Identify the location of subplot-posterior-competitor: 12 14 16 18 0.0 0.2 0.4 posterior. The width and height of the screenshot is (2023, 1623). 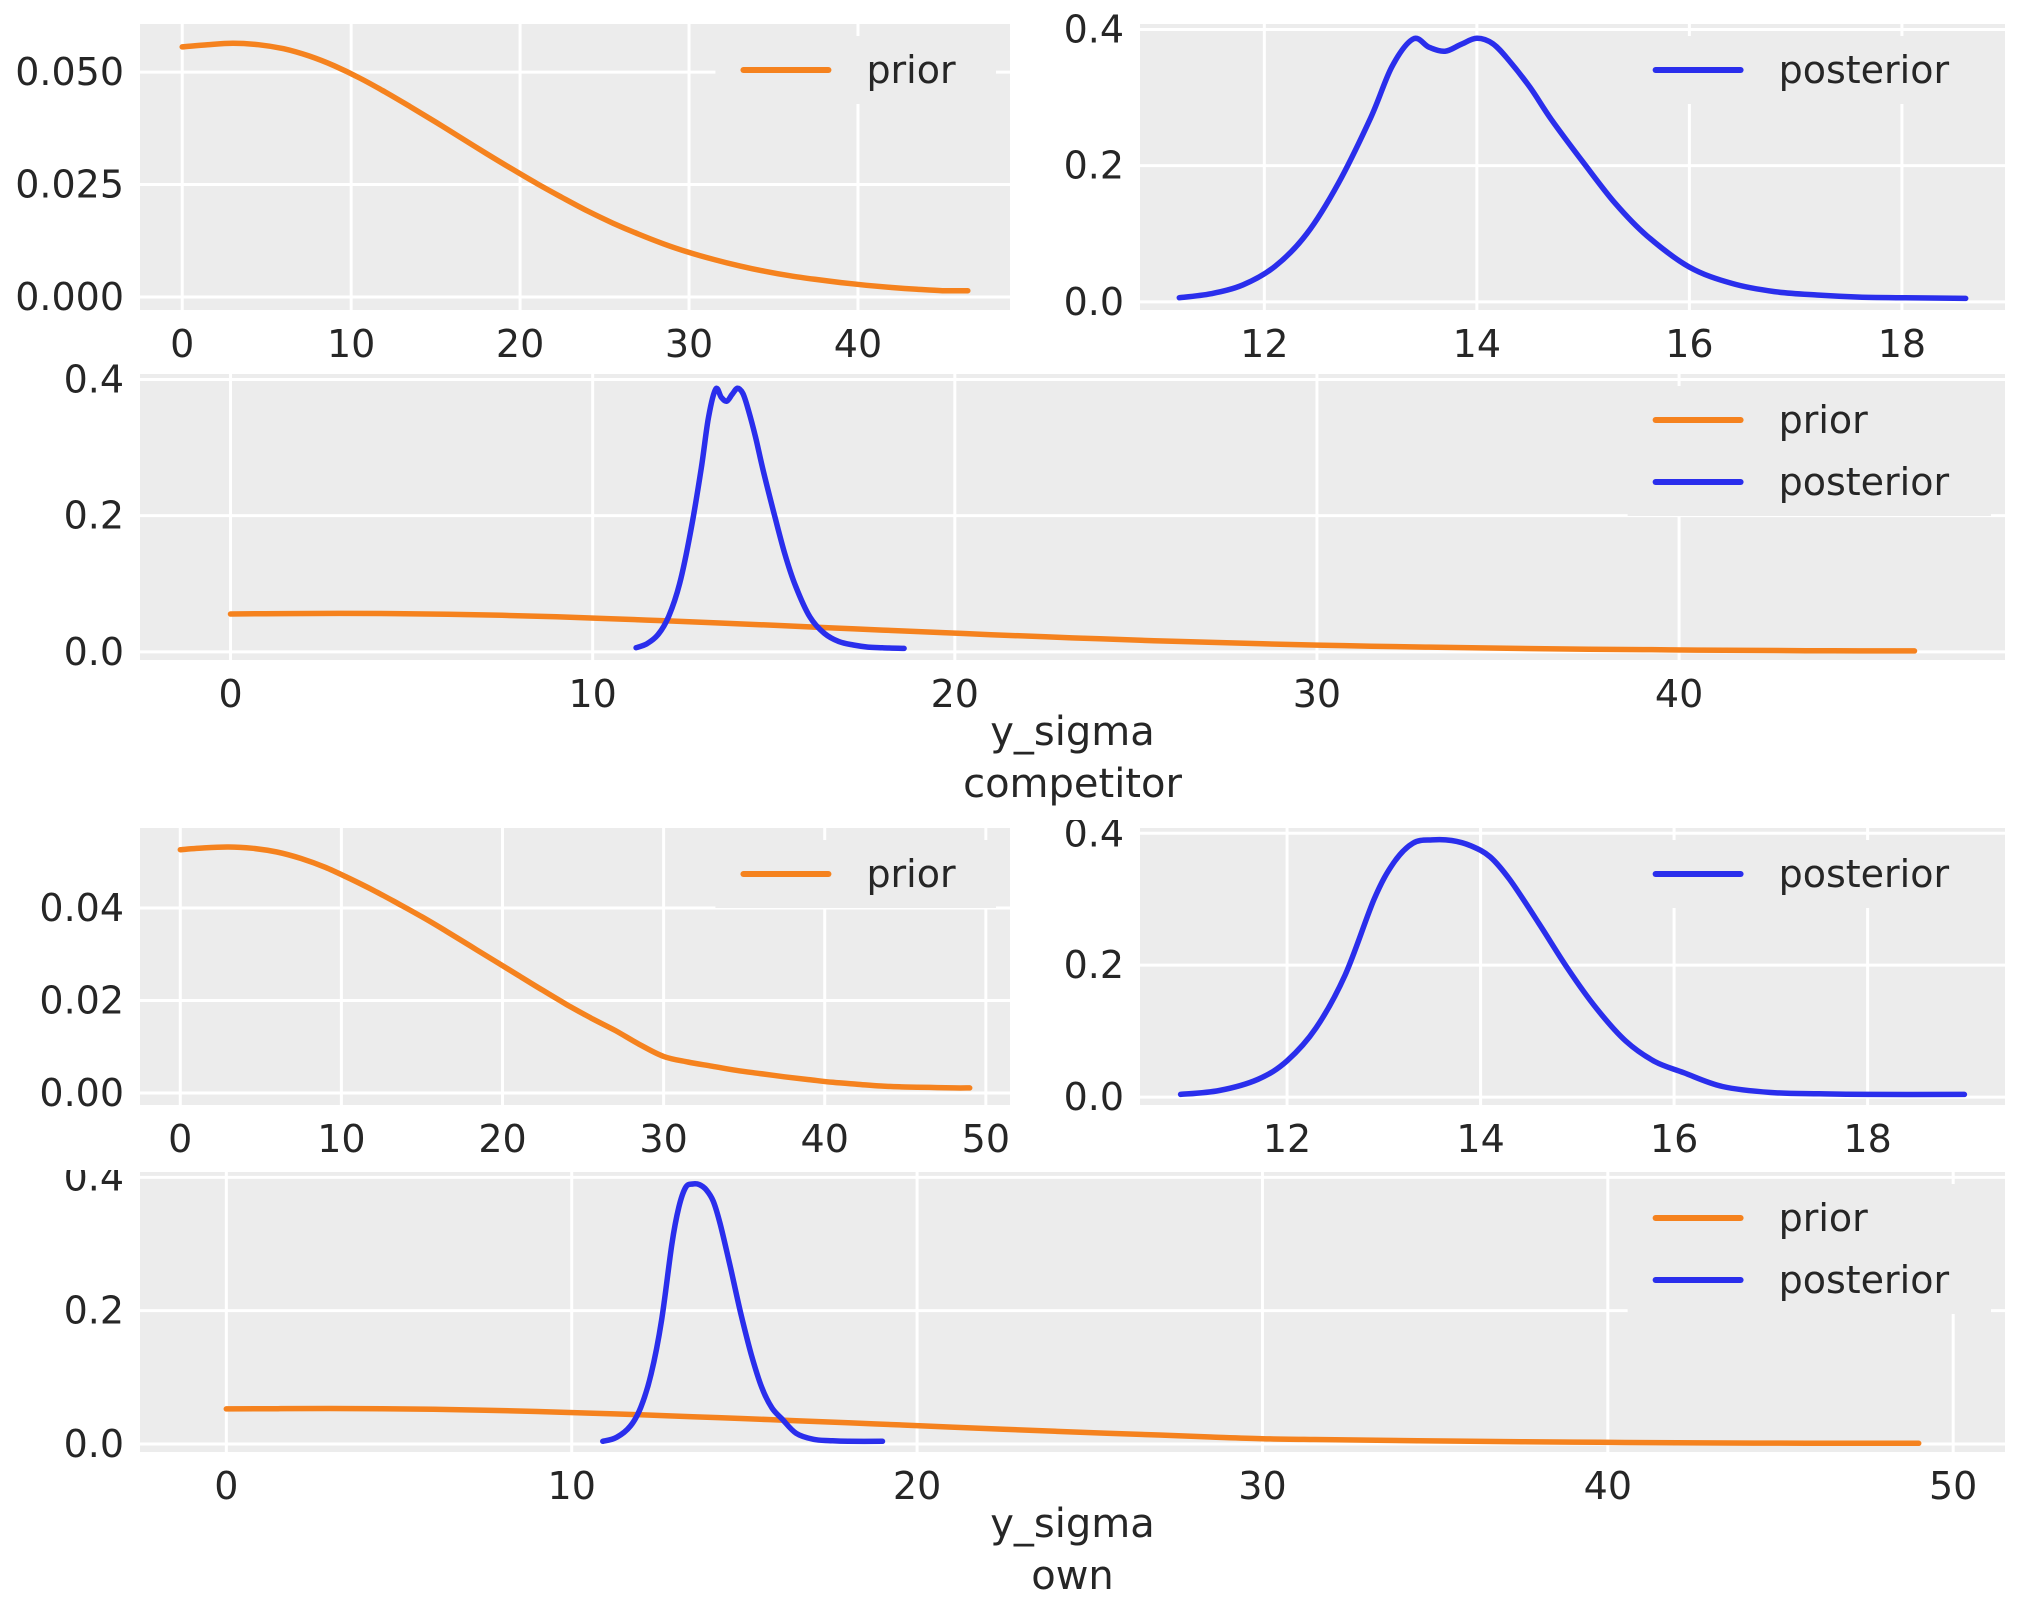
(1526, 183).